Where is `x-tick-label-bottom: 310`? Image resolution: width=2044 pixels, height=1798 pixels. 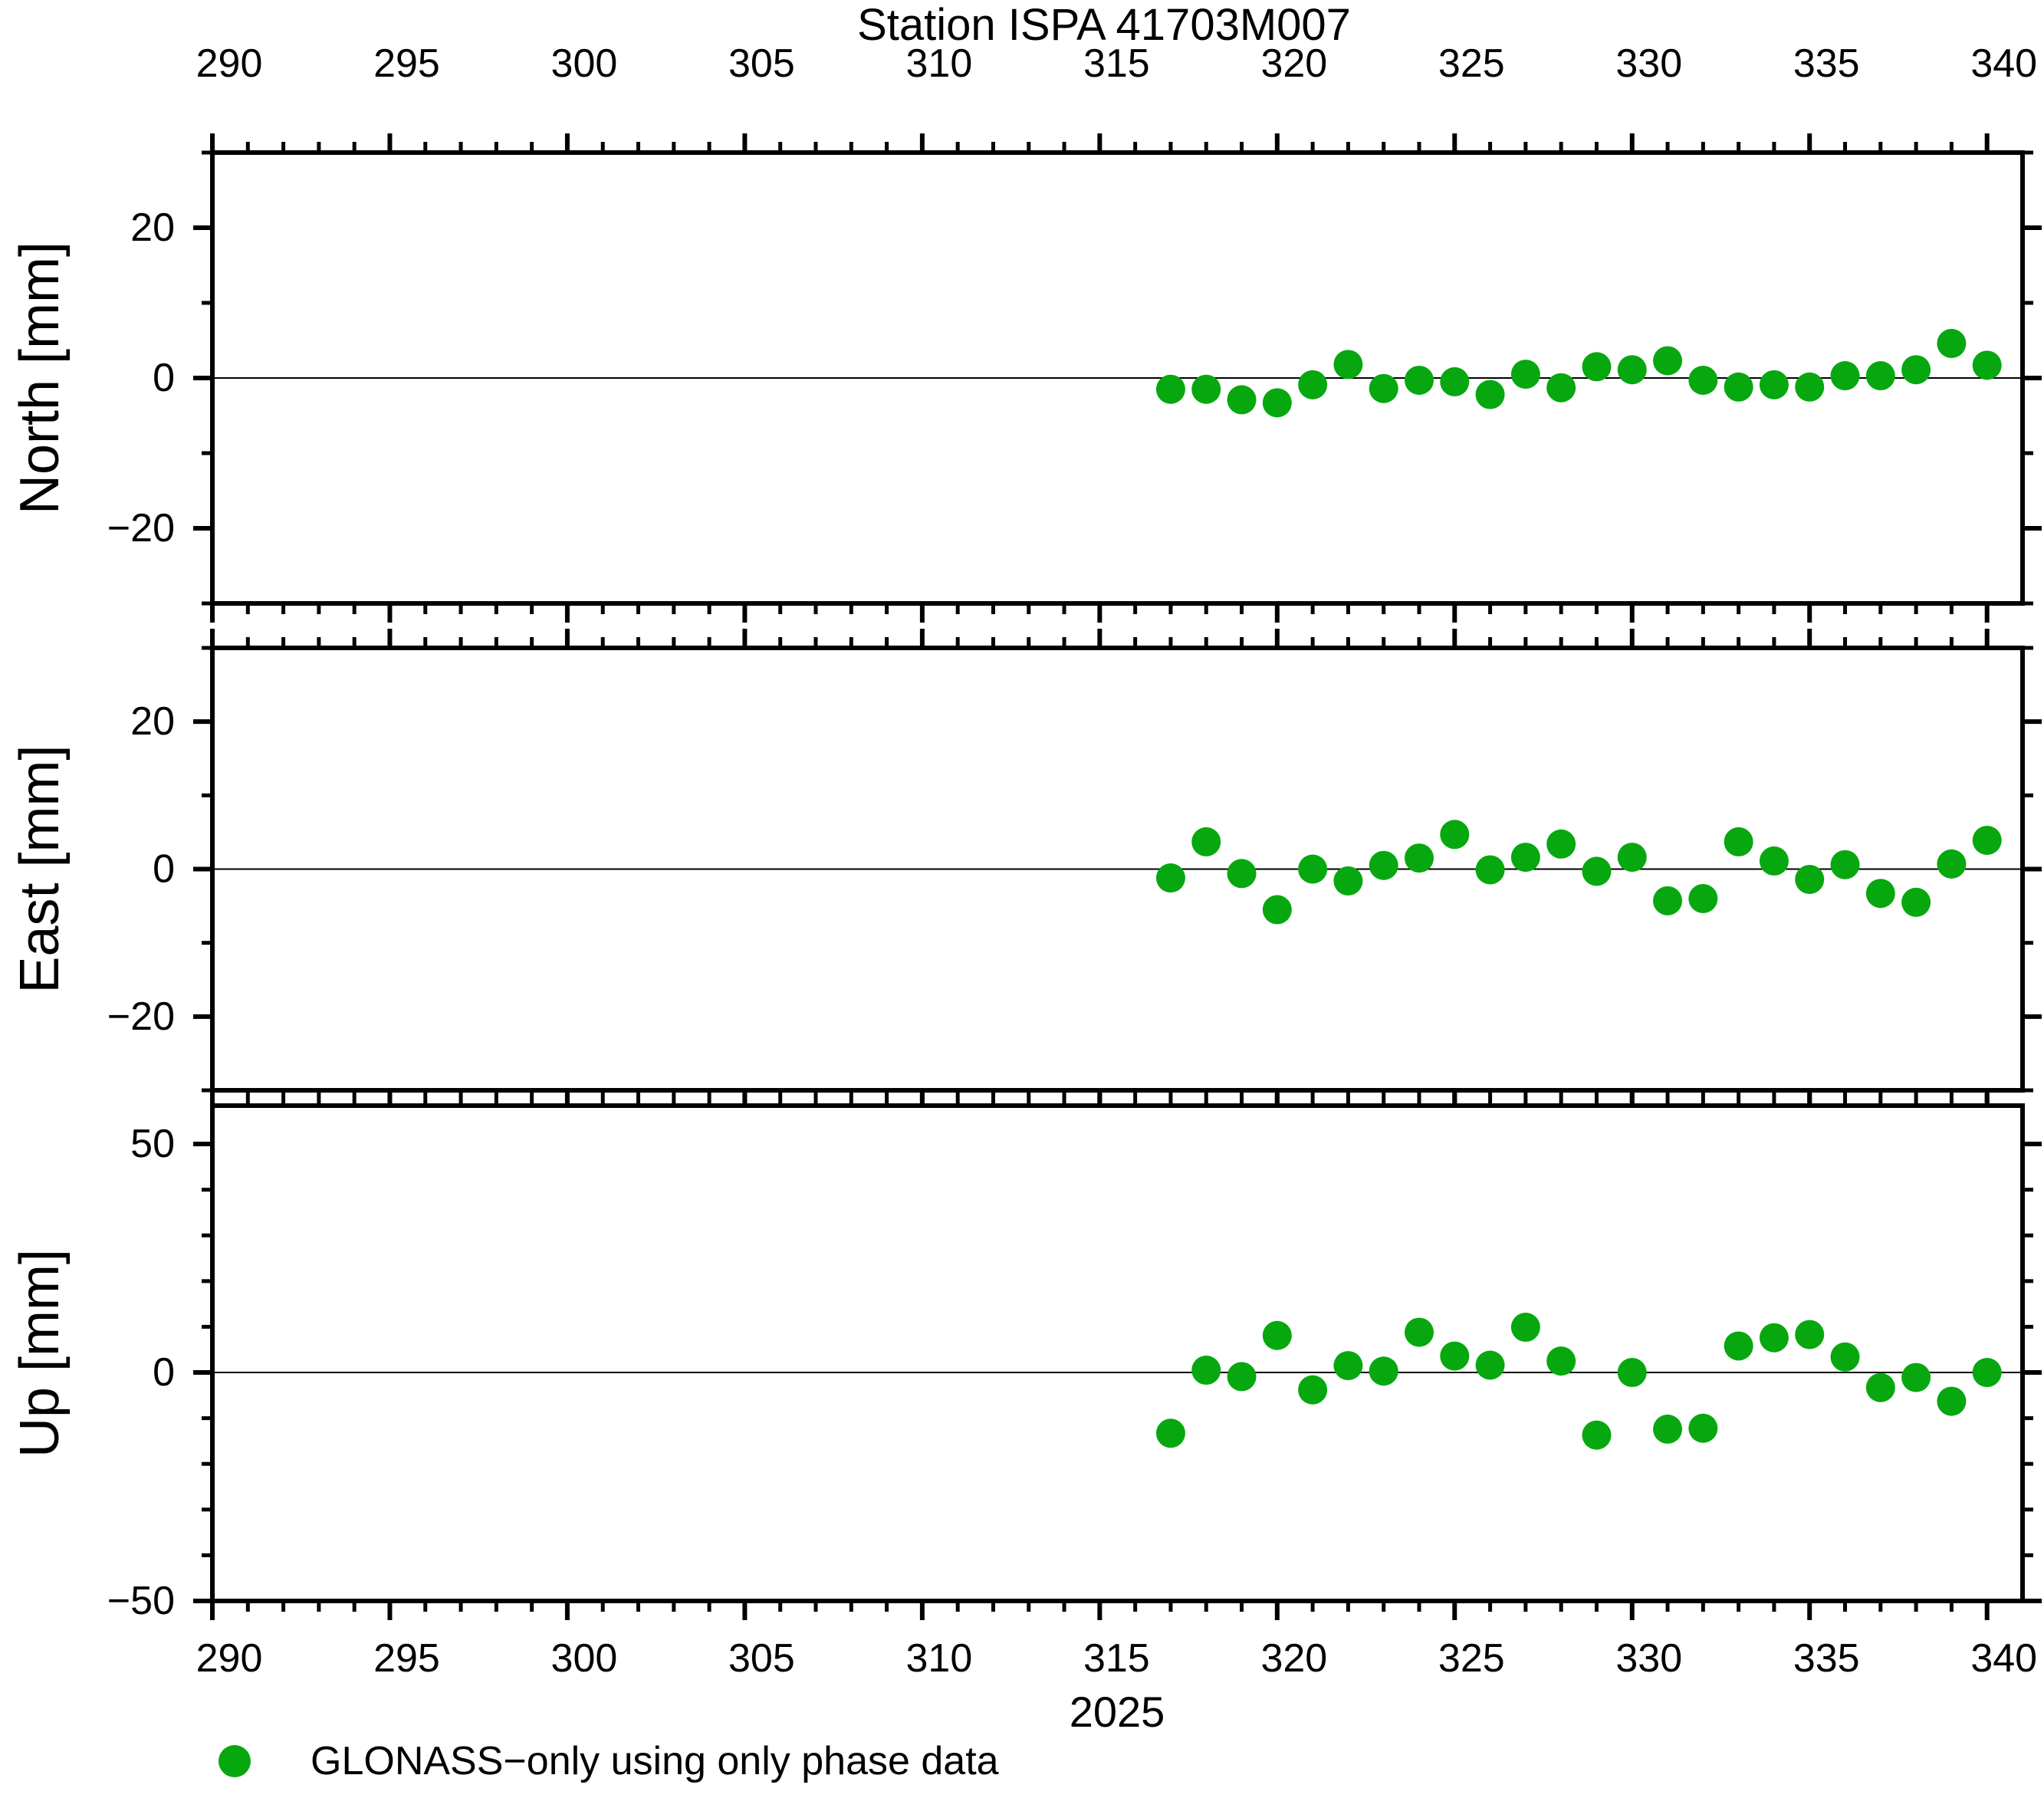 x-tick-label-bottom: 310 is located at coordinates (939, 1659).